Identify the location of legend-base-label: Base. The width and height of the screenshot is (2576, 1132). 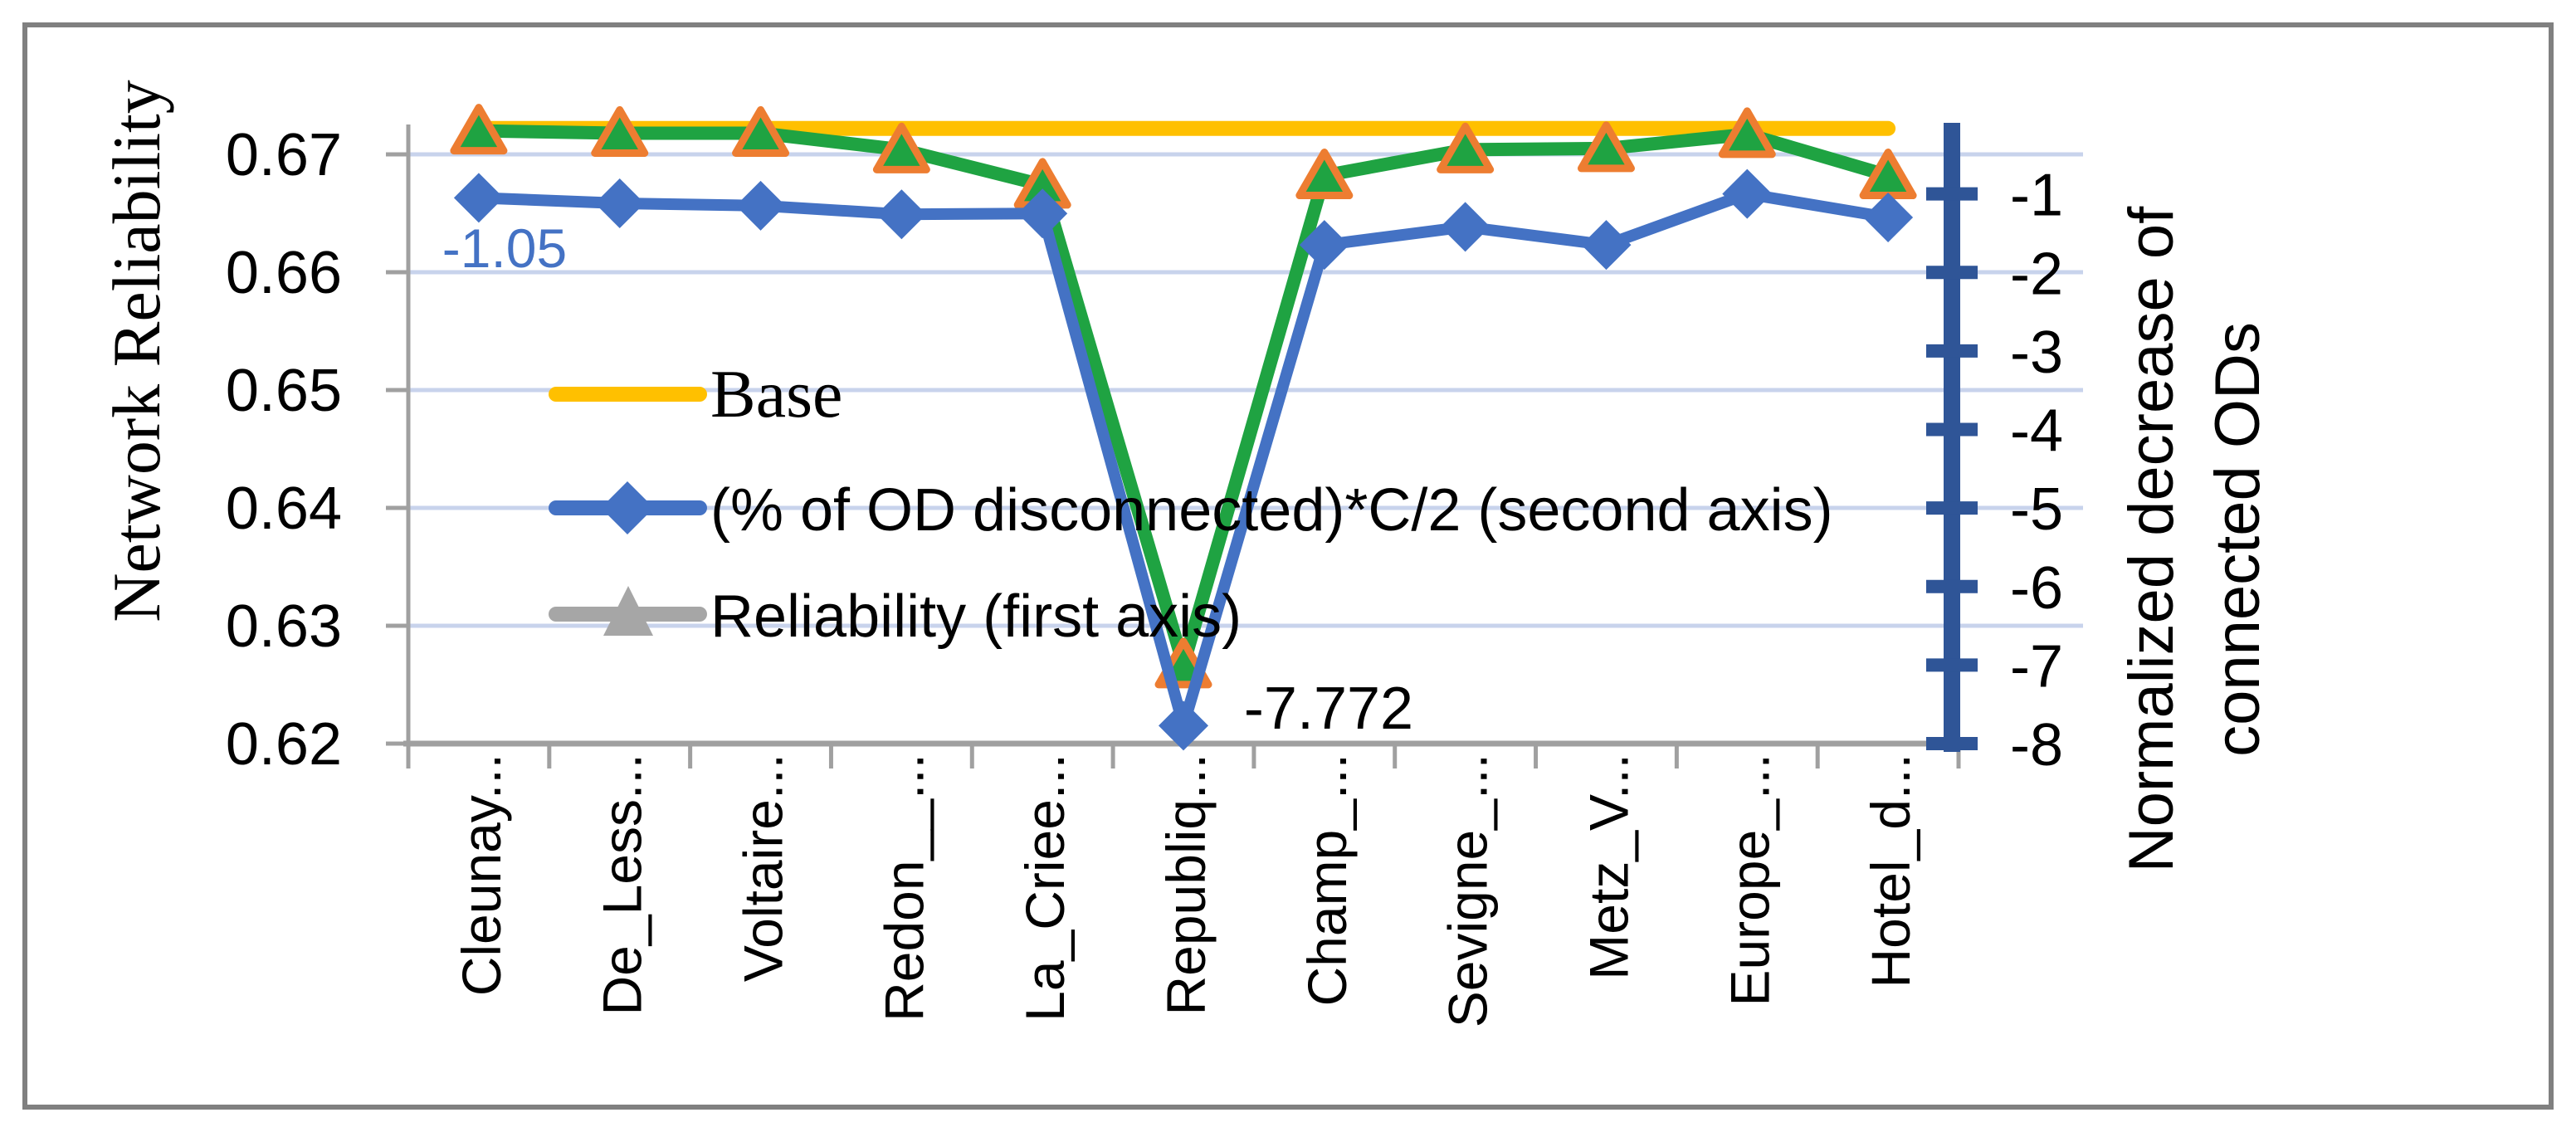
(776, 394).